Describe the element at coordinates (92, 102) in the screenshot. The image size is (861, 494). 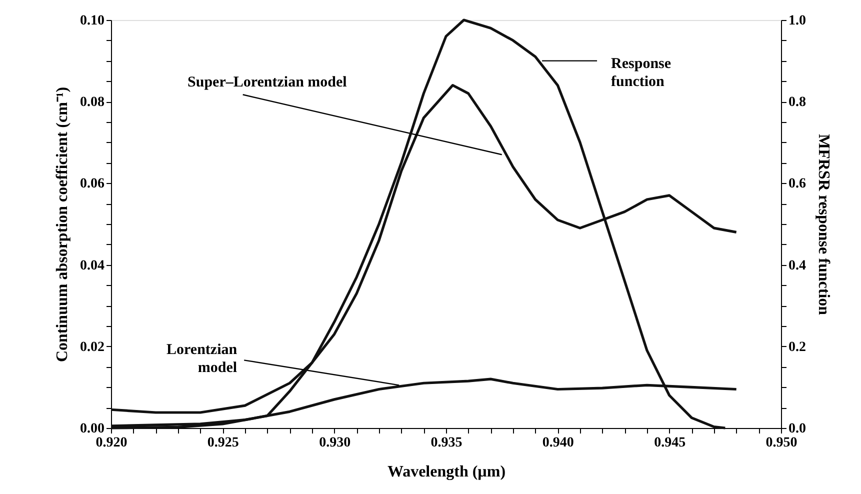
I see `y-tick-label: 0.08` at that location.